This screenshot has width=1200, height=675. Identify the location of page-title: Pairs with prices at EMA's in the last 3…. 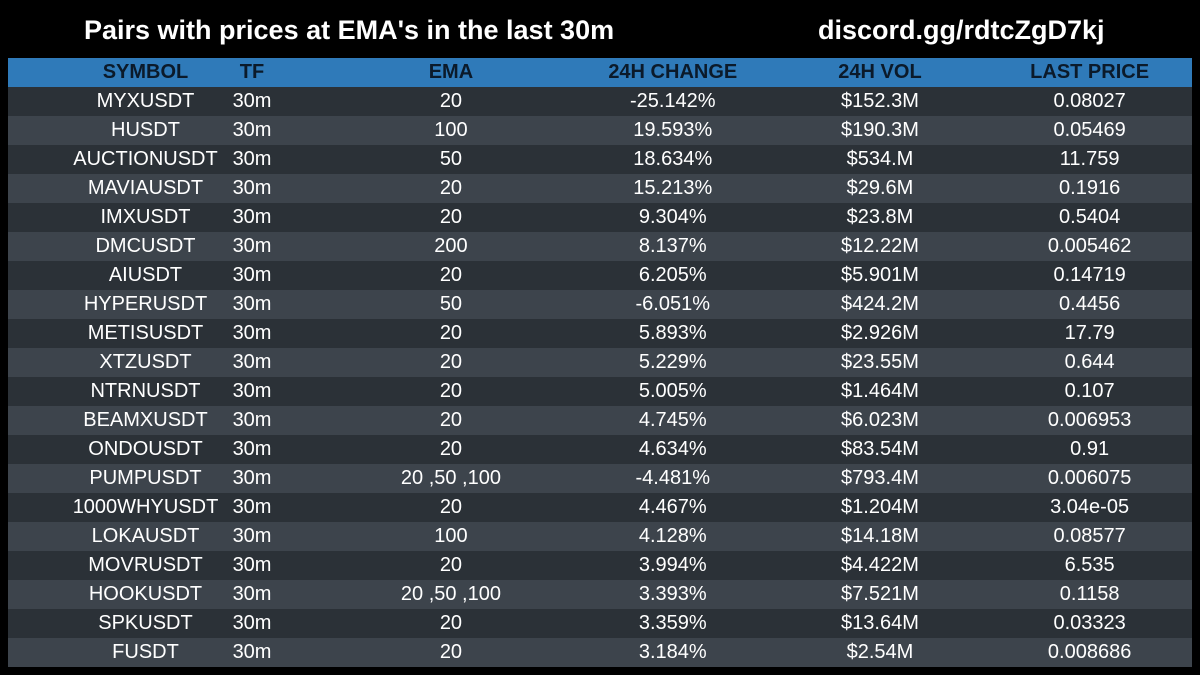
(349, 30).